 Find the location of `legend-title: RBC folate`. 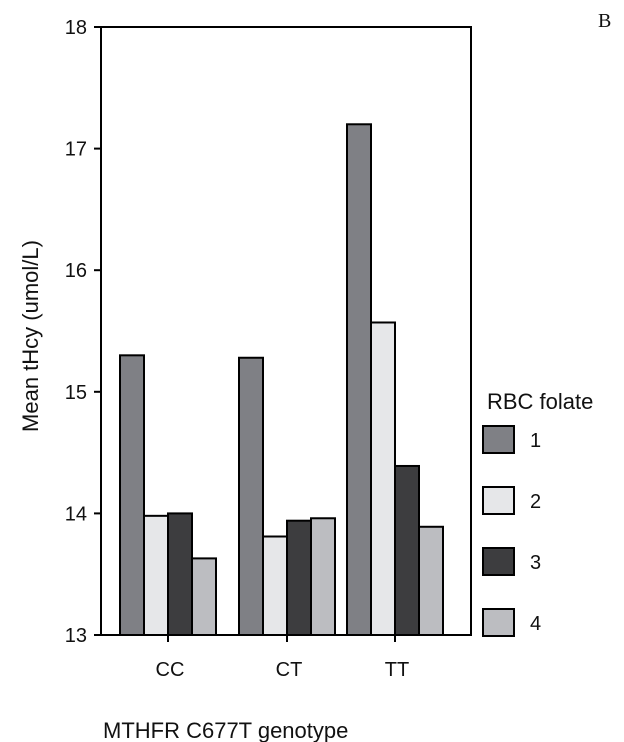

legend-title: RBC folate is located at coordinates (540, 401).